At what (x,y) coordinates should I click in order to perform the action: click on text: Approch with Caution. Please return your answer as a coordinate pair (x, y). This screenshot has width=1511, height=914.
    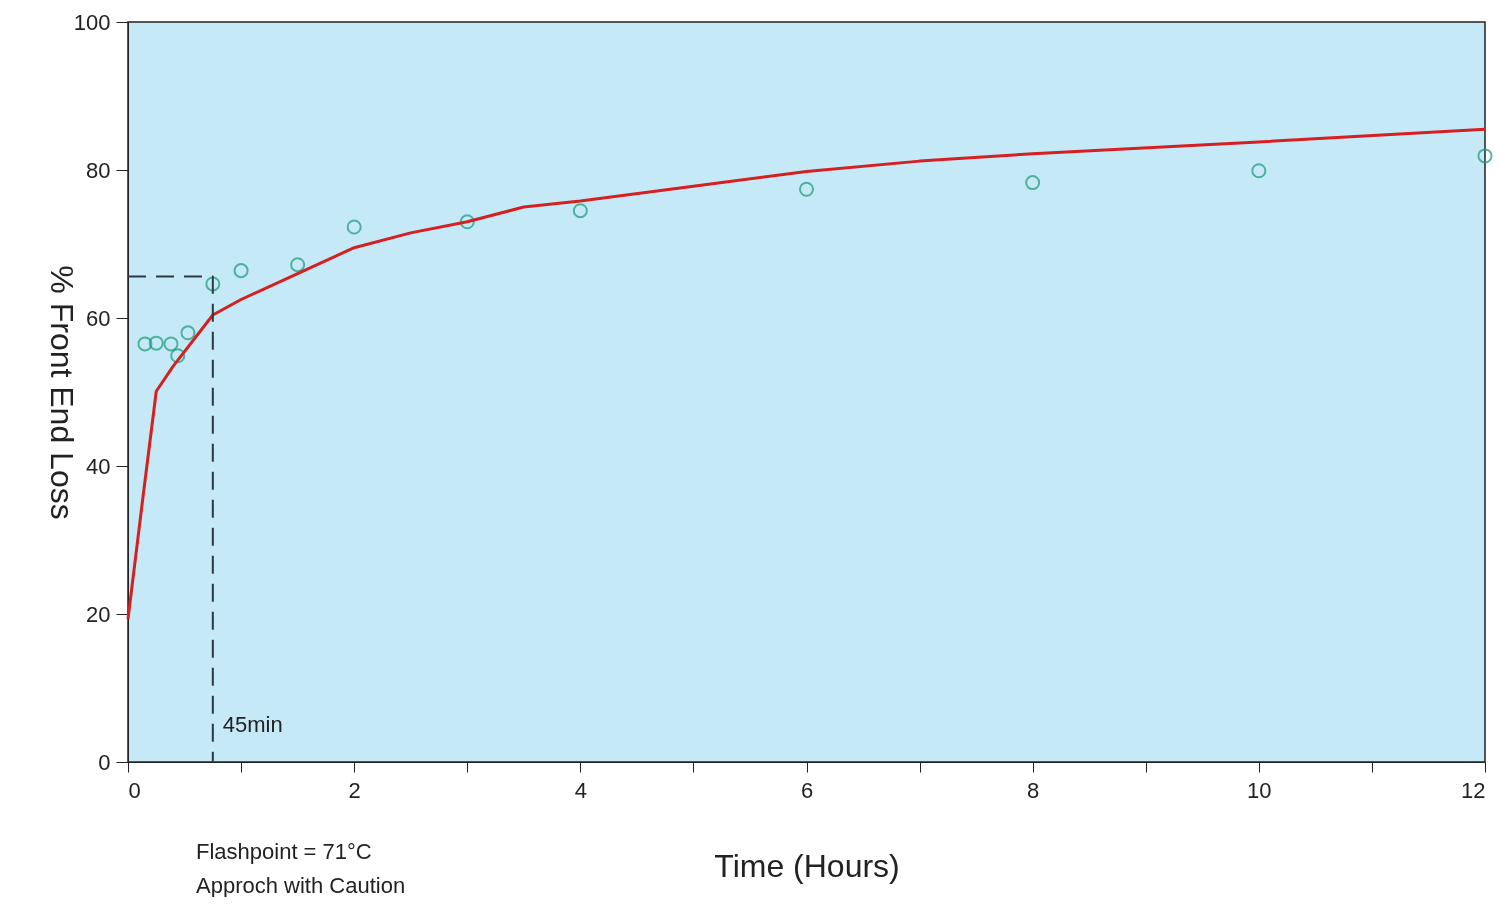
    Looking at the image, I should click on (301, 885).